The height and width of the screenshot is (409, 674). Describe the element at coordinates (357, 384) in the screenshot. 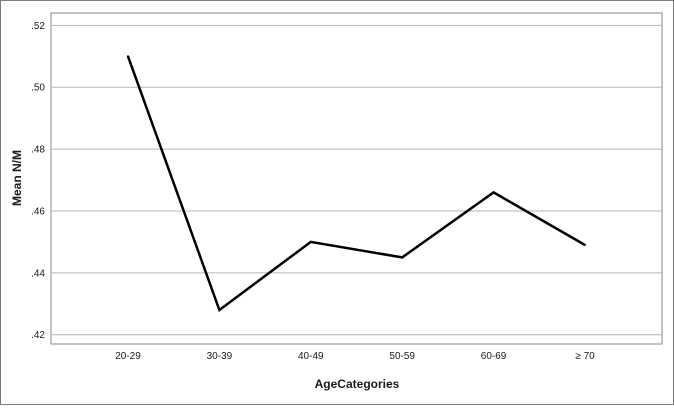

I see `x-axis-title: AgeCategories` at that location.